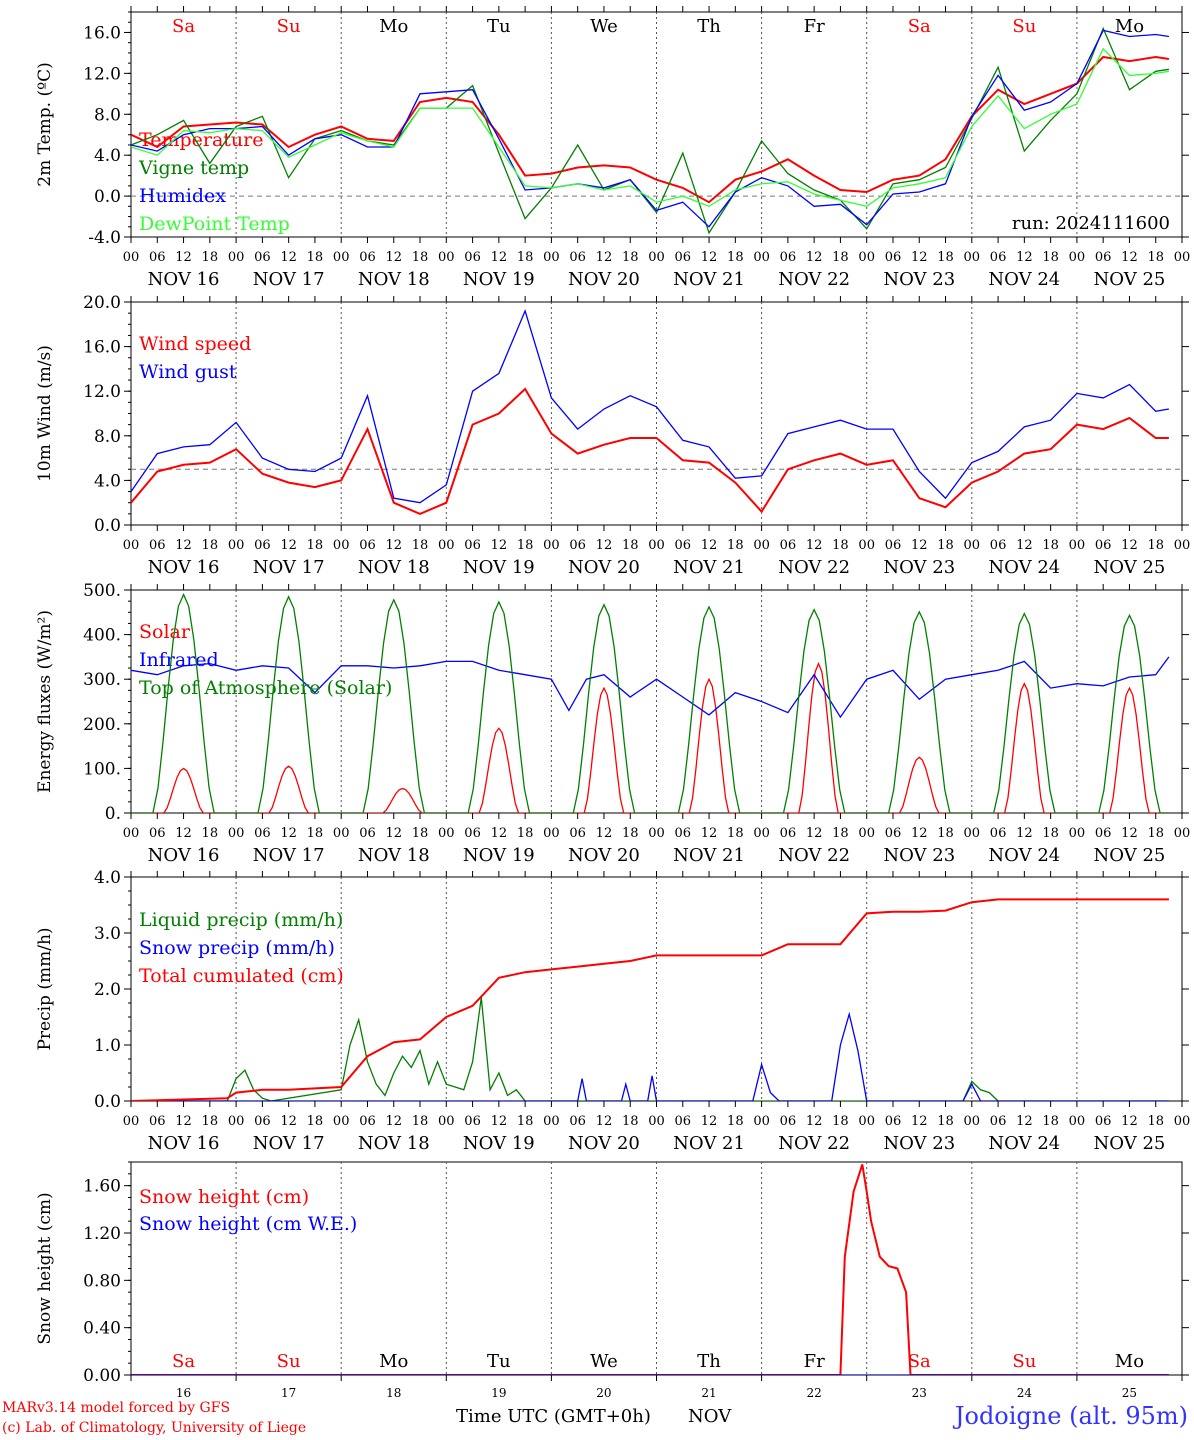  Describe the element at coordinates (102, 1234) in the screenshot. I see `y-tick-label: 1.20` at that location.